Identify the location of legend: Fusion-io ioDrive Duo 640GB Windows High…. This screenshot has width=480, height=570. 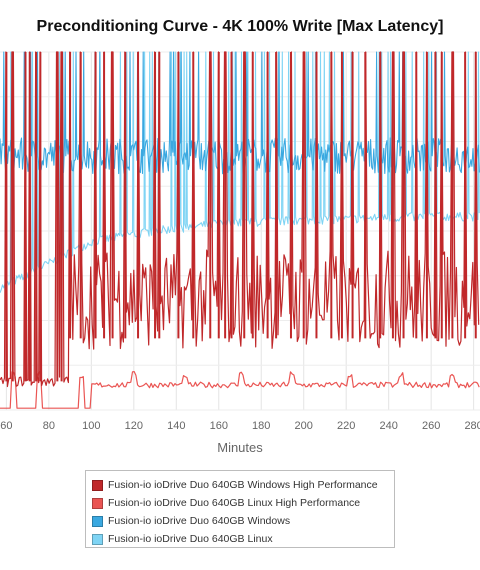
(240, 509).